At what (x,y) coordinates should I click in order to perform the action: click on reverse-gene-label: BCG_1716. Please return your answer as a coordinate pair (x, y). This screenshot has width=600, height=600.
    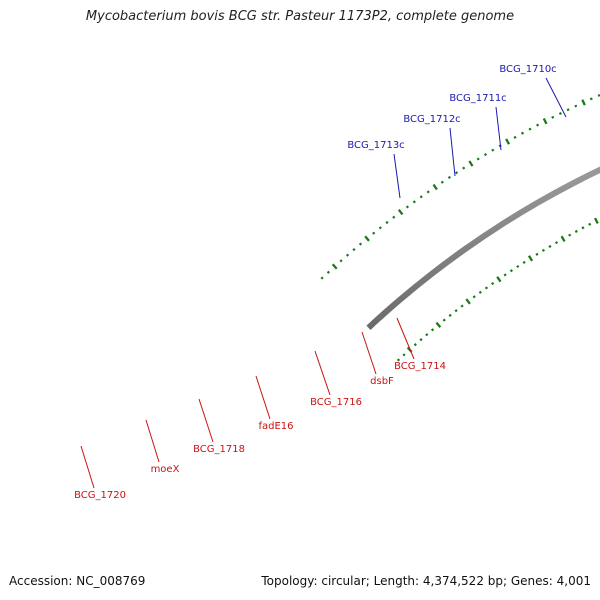
    Looking at the image, I should click on (336, 402).